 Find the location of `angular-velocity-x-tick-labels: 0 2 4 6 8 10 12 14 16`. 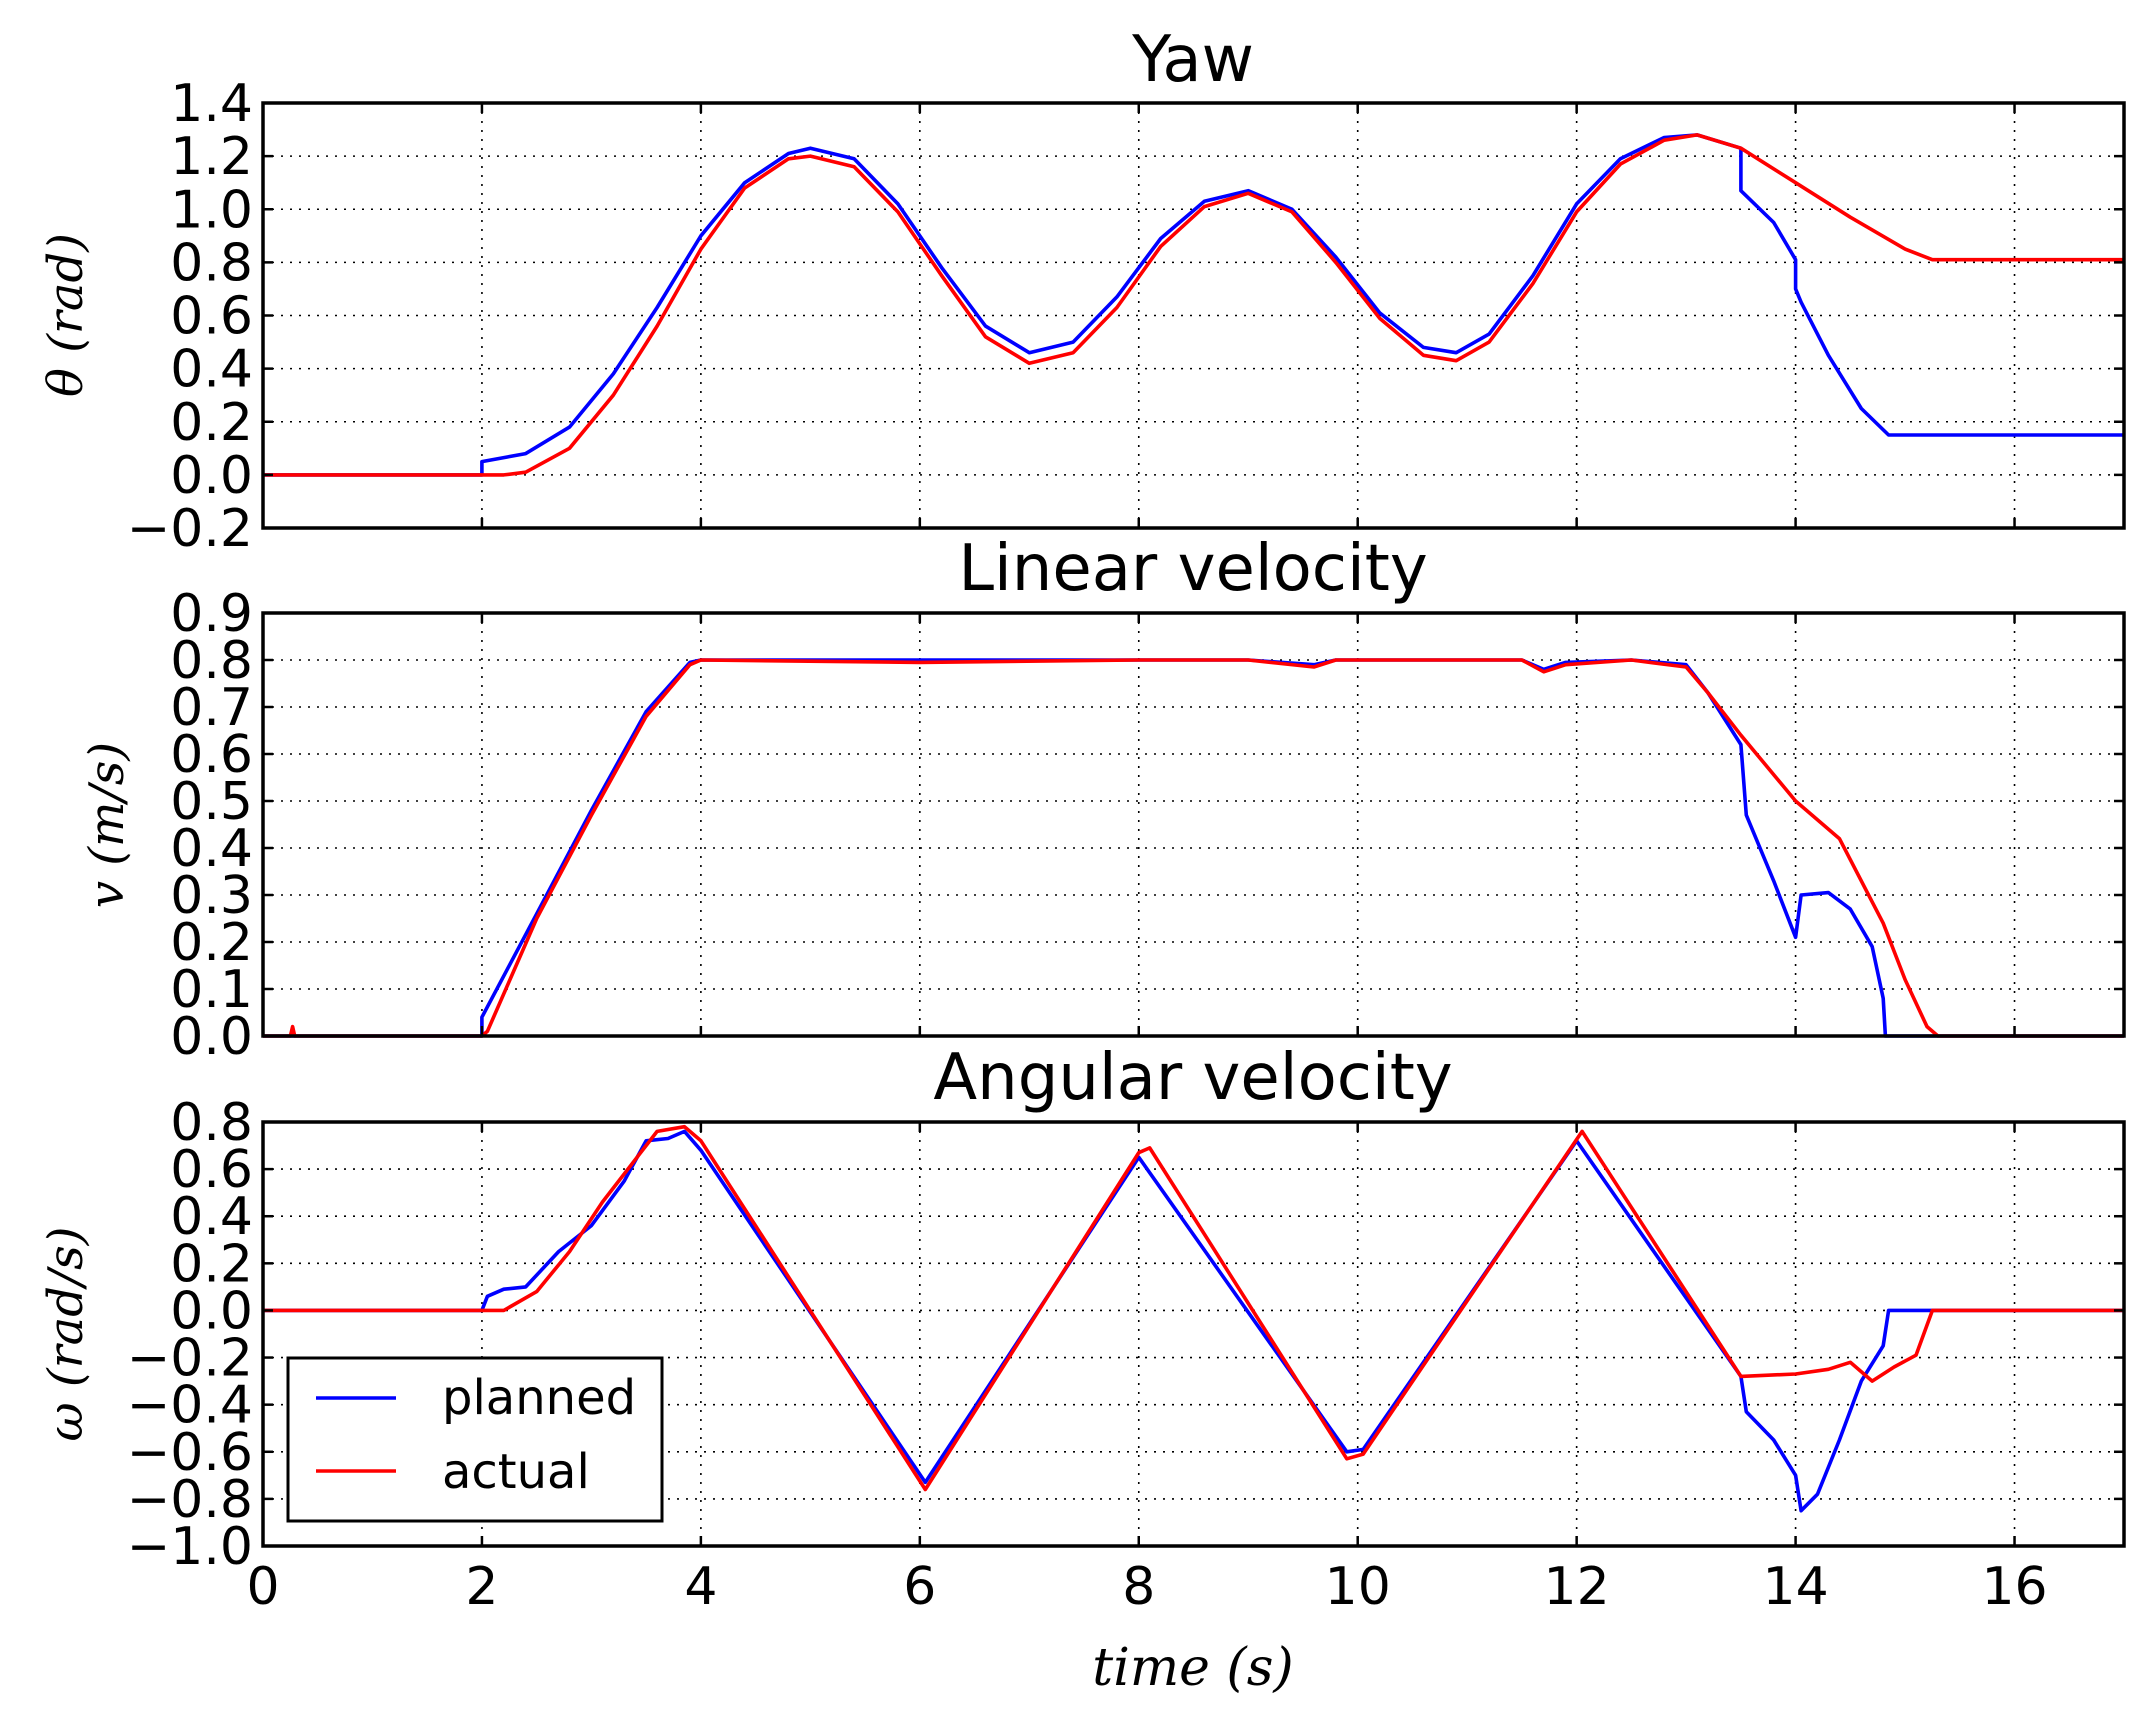

angular-velocity-x-tick-labels: 0 2 4 6 8 10 12 14 16 is located at coordinates (1146, 1587).